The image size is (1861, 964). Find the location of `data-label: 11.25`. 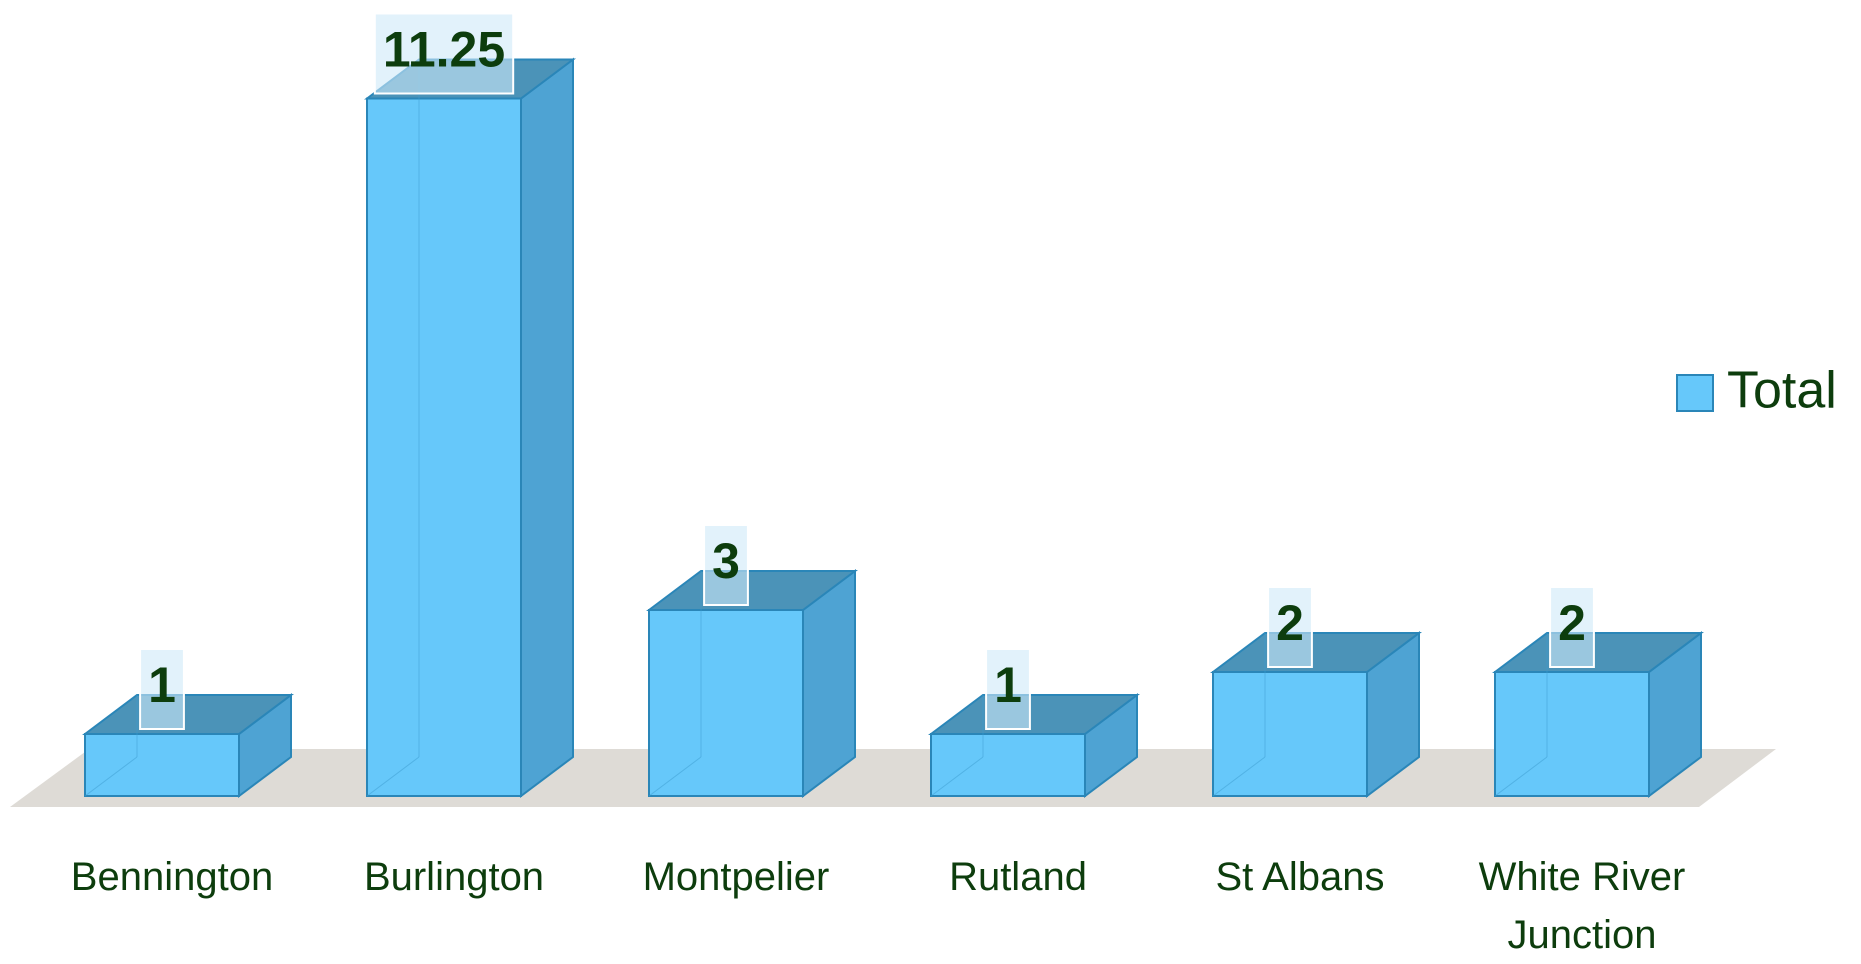

data-label: 11.25 is located at coordinates (444, 50).